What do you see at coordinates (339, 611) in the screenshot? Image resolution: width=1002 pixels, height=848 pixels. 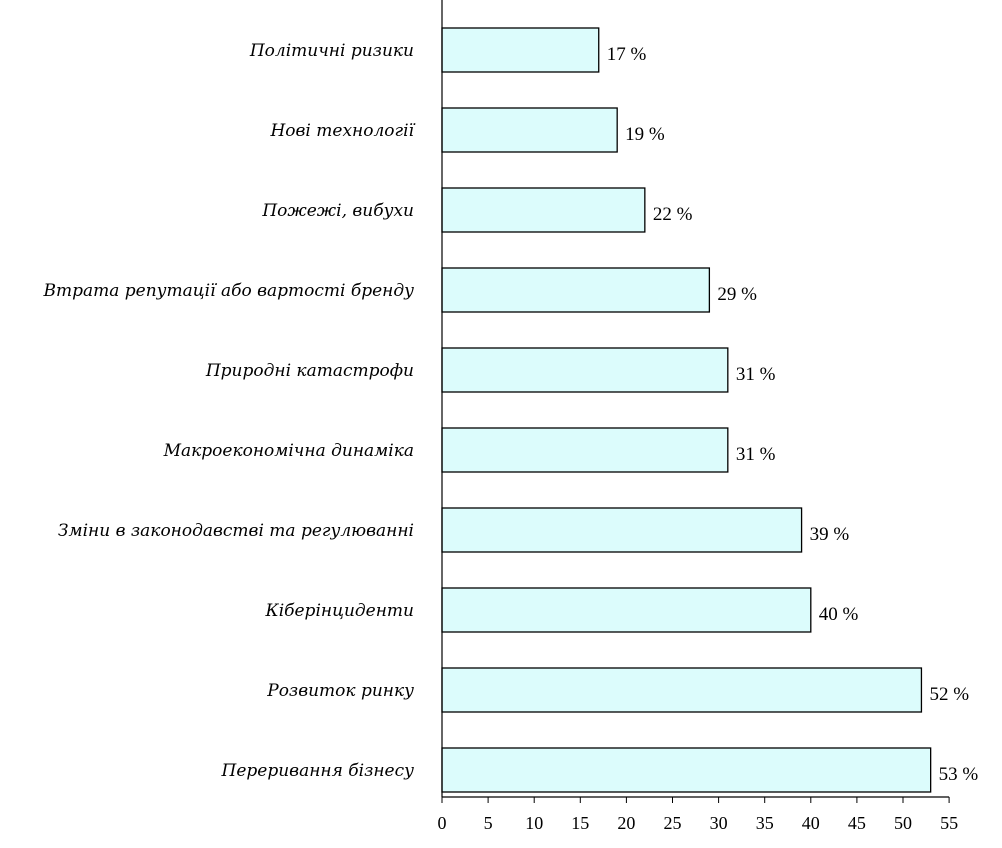 I see `category-label: Кіберінциденти` at bounding box center [339, 611].